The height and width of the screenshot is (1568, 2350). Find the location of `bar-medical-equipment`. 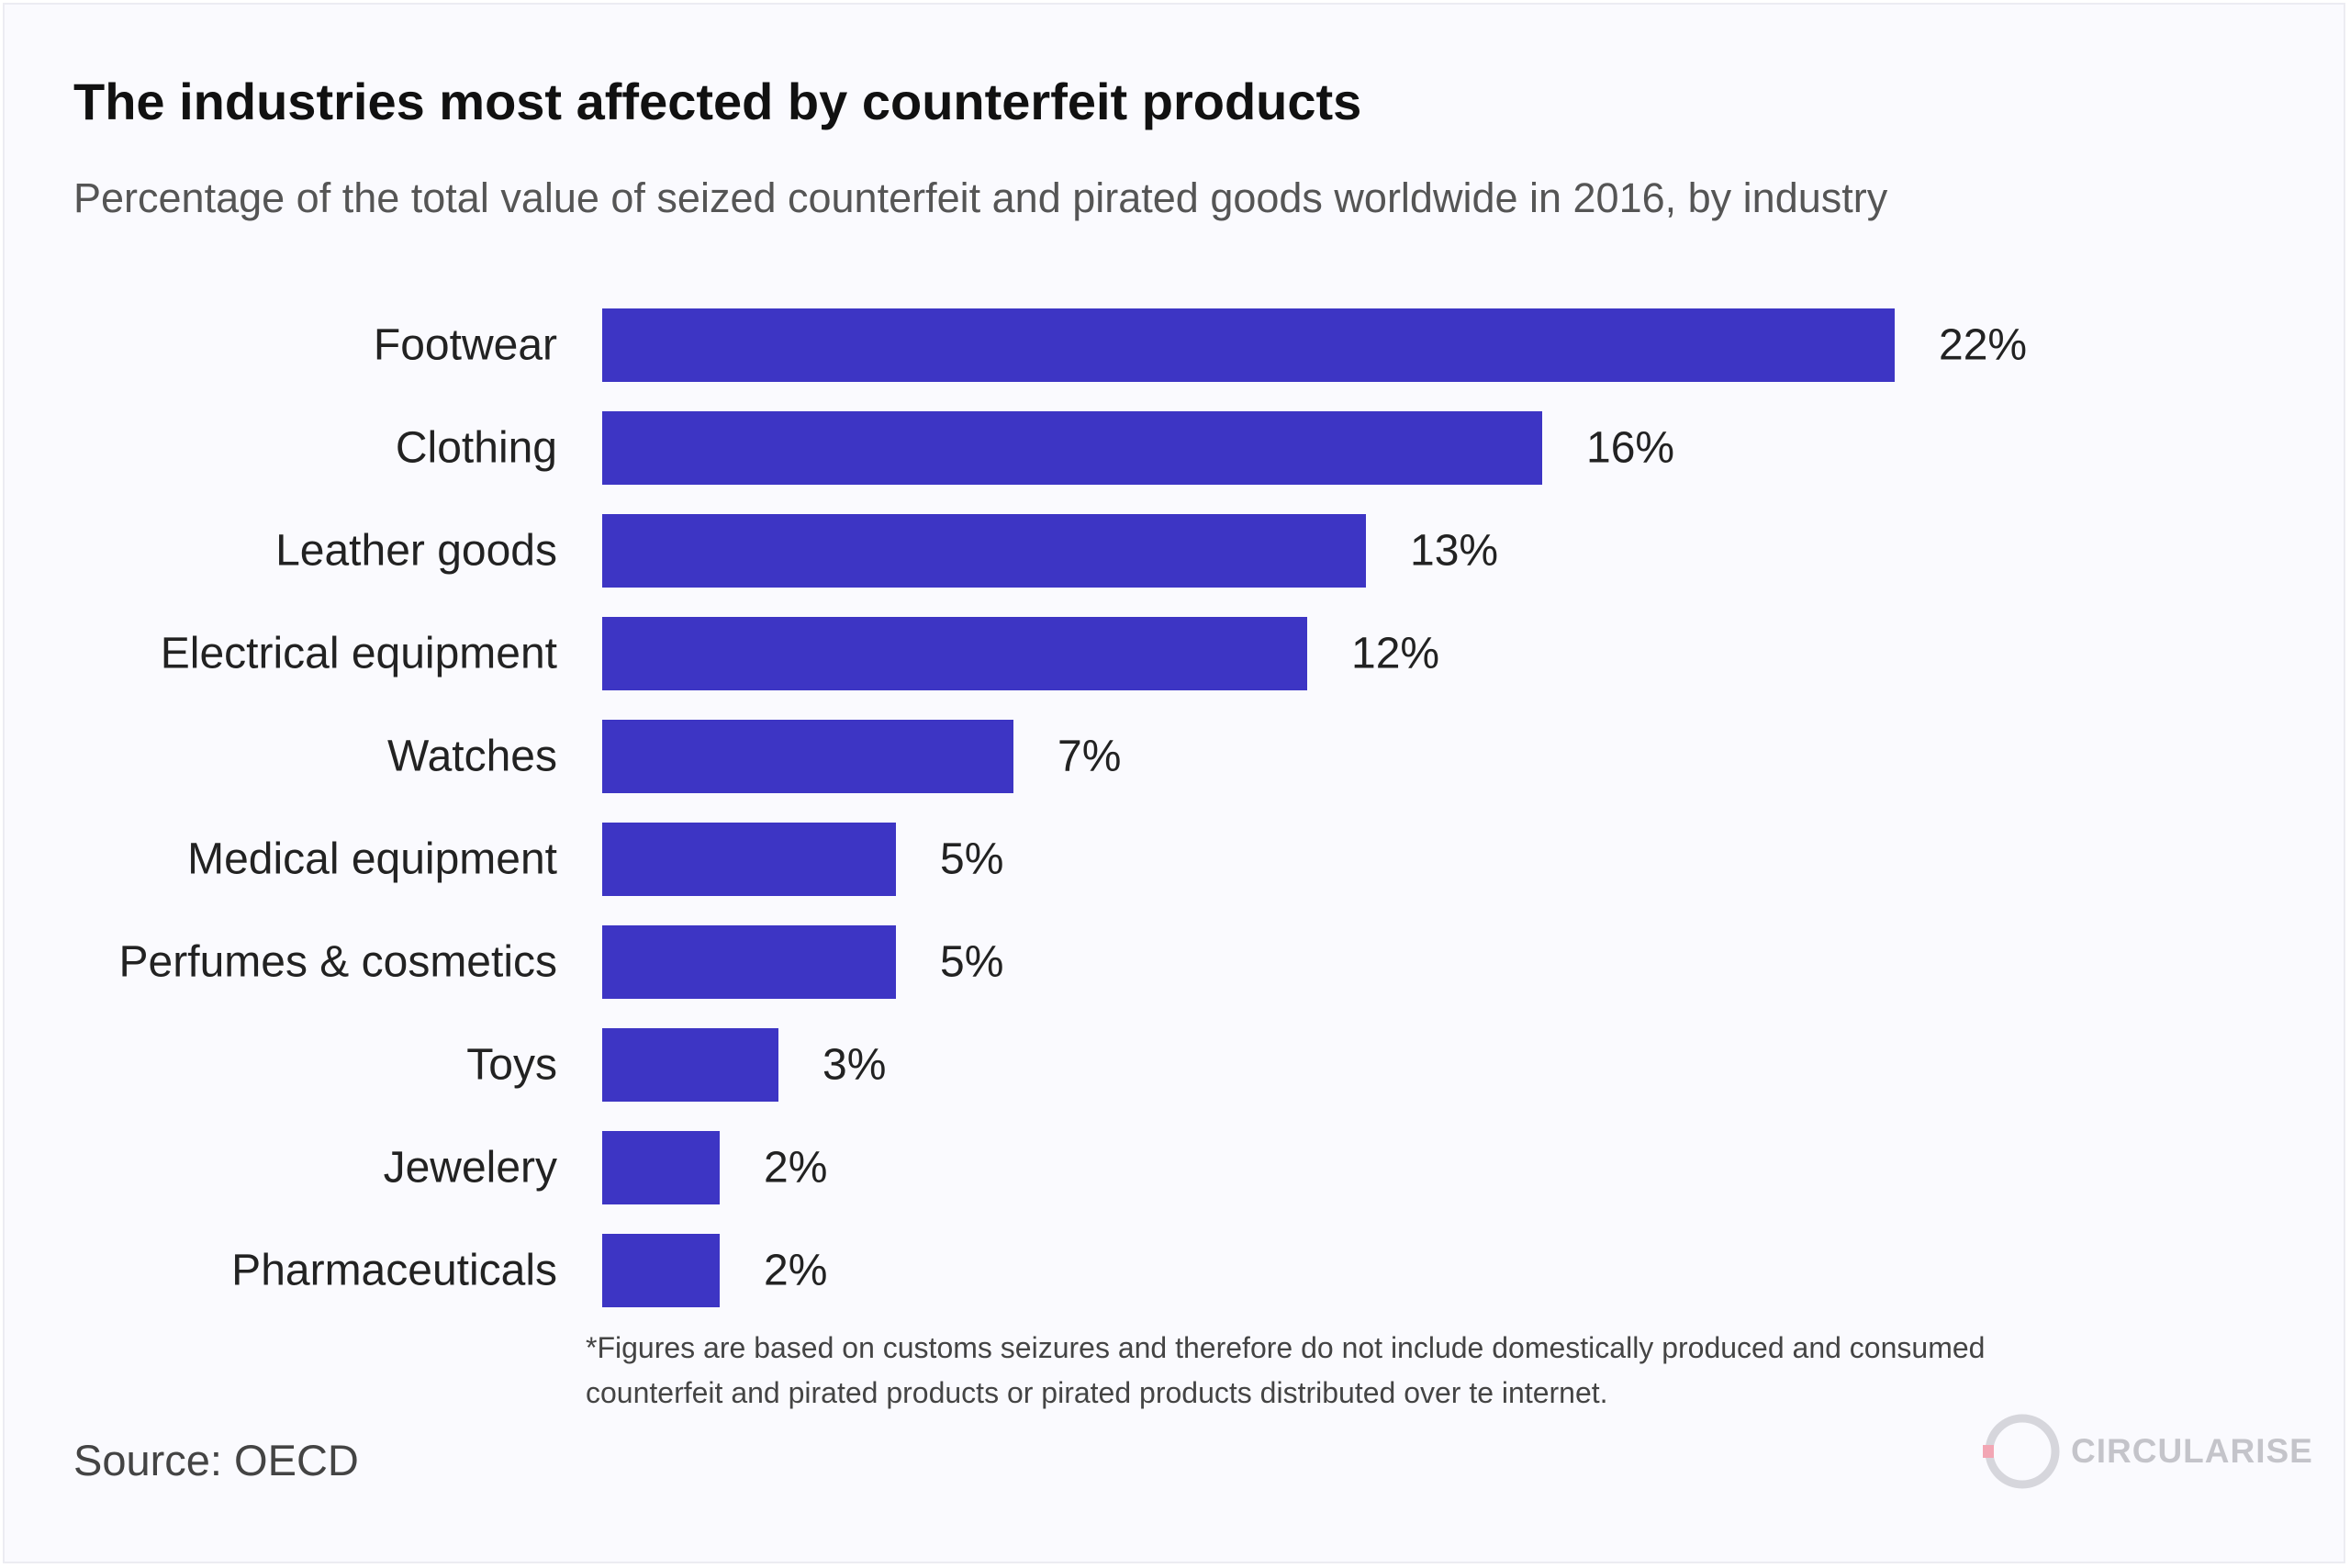

bar-medical-equipment is located at coordinates (749, 859).